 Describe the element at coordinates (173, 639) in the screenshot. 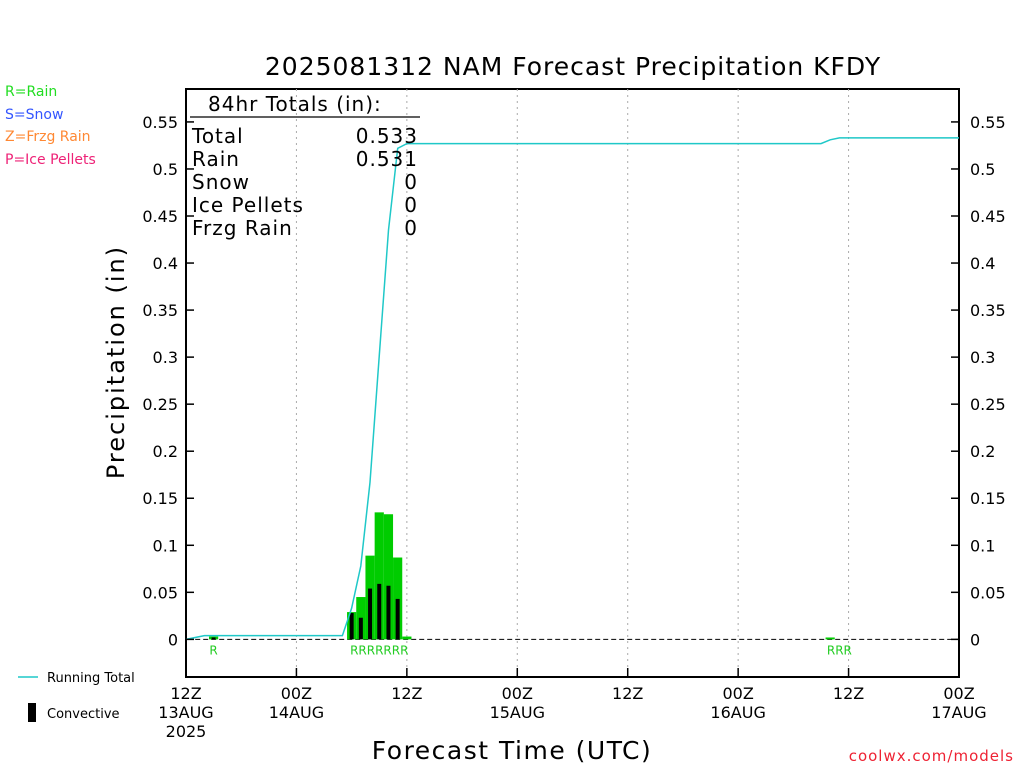

I see `y-tick-label: 0` at that location.